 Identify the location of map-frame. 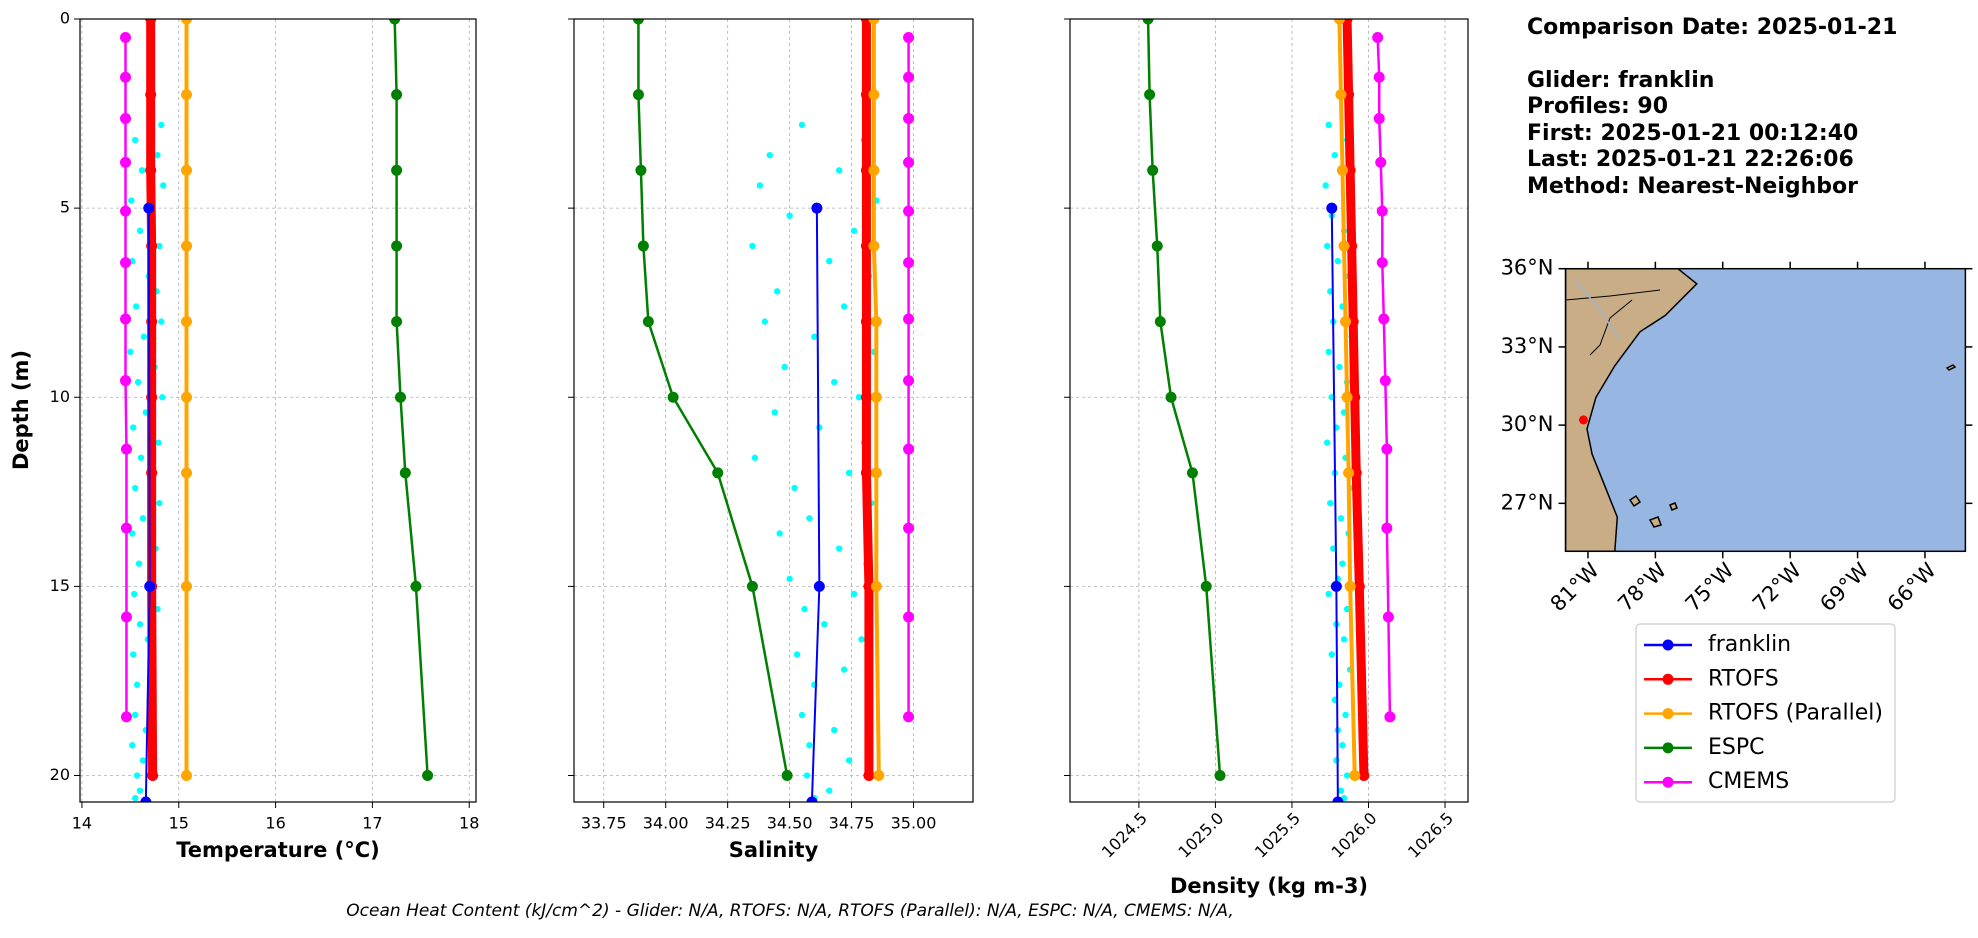
(1765, 410).